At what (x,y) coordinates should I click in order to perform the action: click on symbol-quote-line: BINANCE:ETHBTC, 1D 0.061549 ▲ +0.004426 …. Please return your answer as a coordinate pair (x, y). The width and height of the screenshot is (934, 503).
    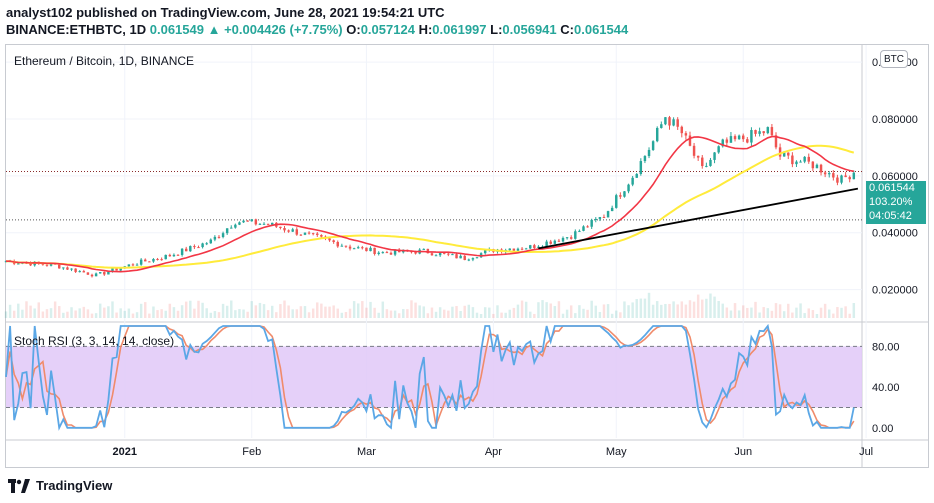
    Looking at the image, I should click on (317, 29).